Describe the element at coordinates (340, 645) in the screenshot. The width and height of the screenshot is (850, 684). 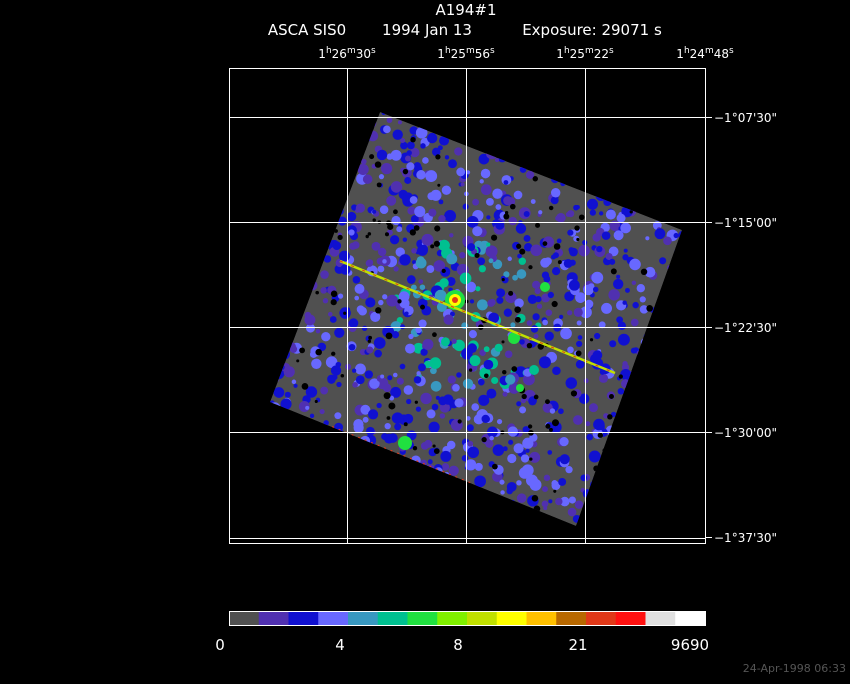
I see `colorbar-label: 4` at that location.